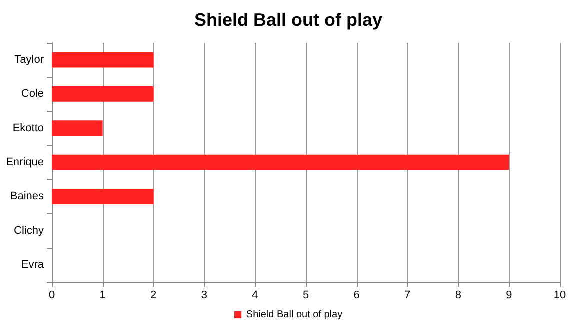  Describe the element at coordinates (204, 296) in the screenshot. I see `x-tick-label: 3` at that location.